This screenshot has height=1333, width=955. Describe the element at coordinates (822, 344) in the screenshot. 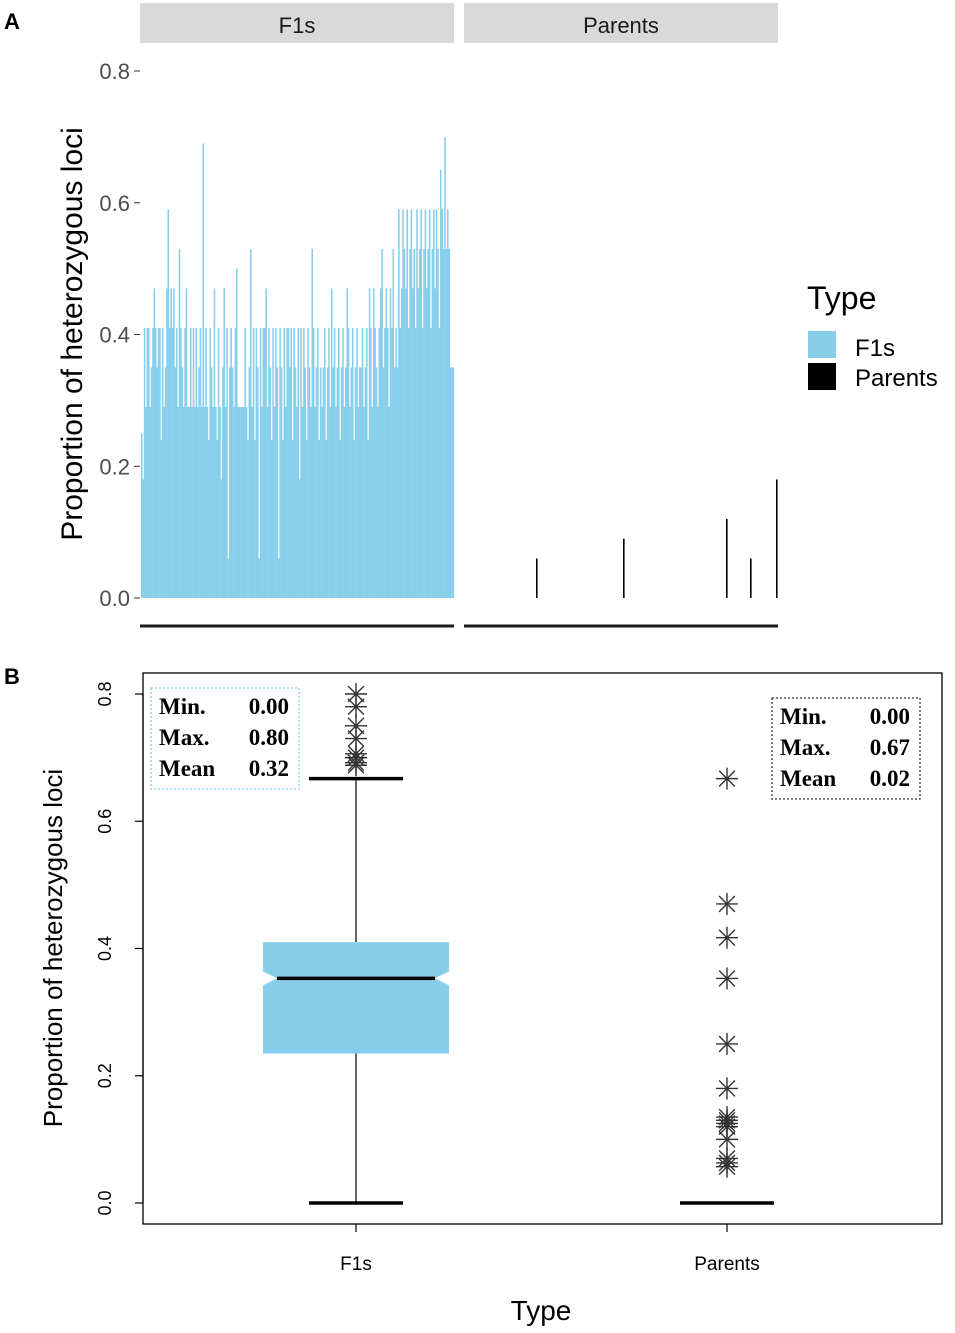

I see `legend-swatch-f1s` at that location.